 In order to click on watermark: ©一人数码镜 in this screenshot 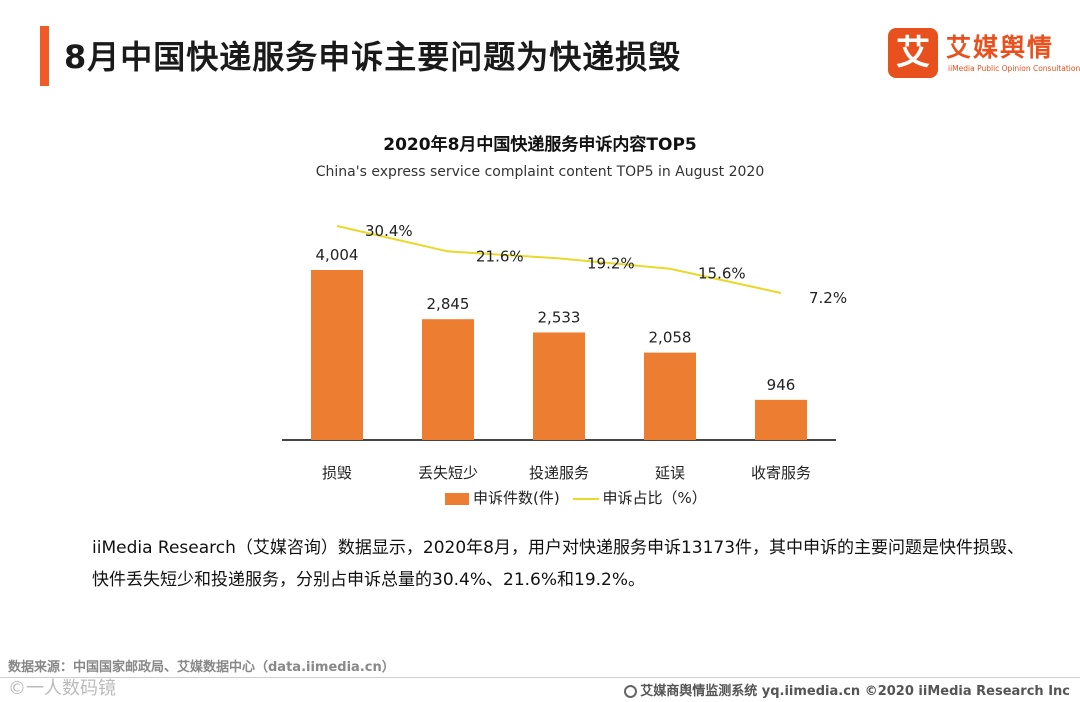, I will do `click(62, 688)`.